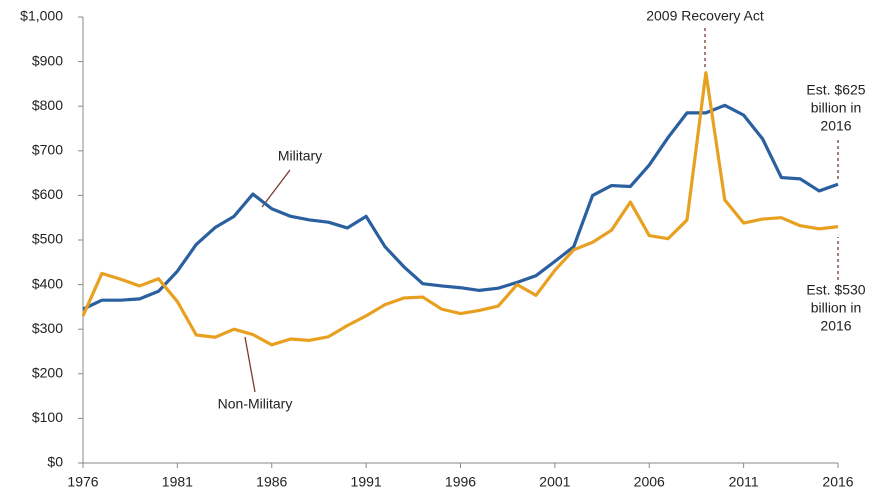  I want to click on x-tick-label: 2006, so click(649, 482).